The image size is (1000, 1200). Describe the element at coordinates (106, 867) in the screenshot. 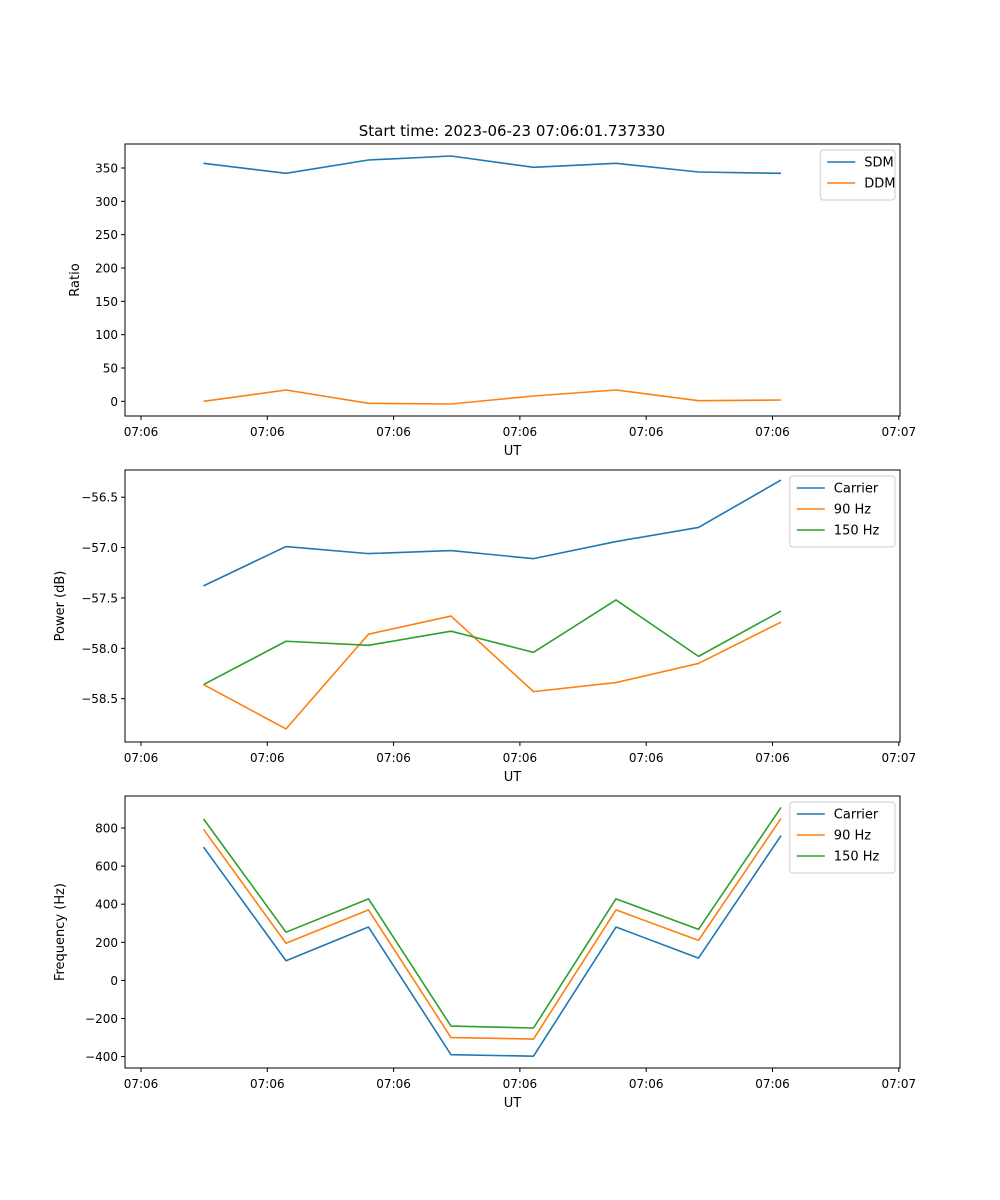

I see `y-tick-label: 600` at that location.